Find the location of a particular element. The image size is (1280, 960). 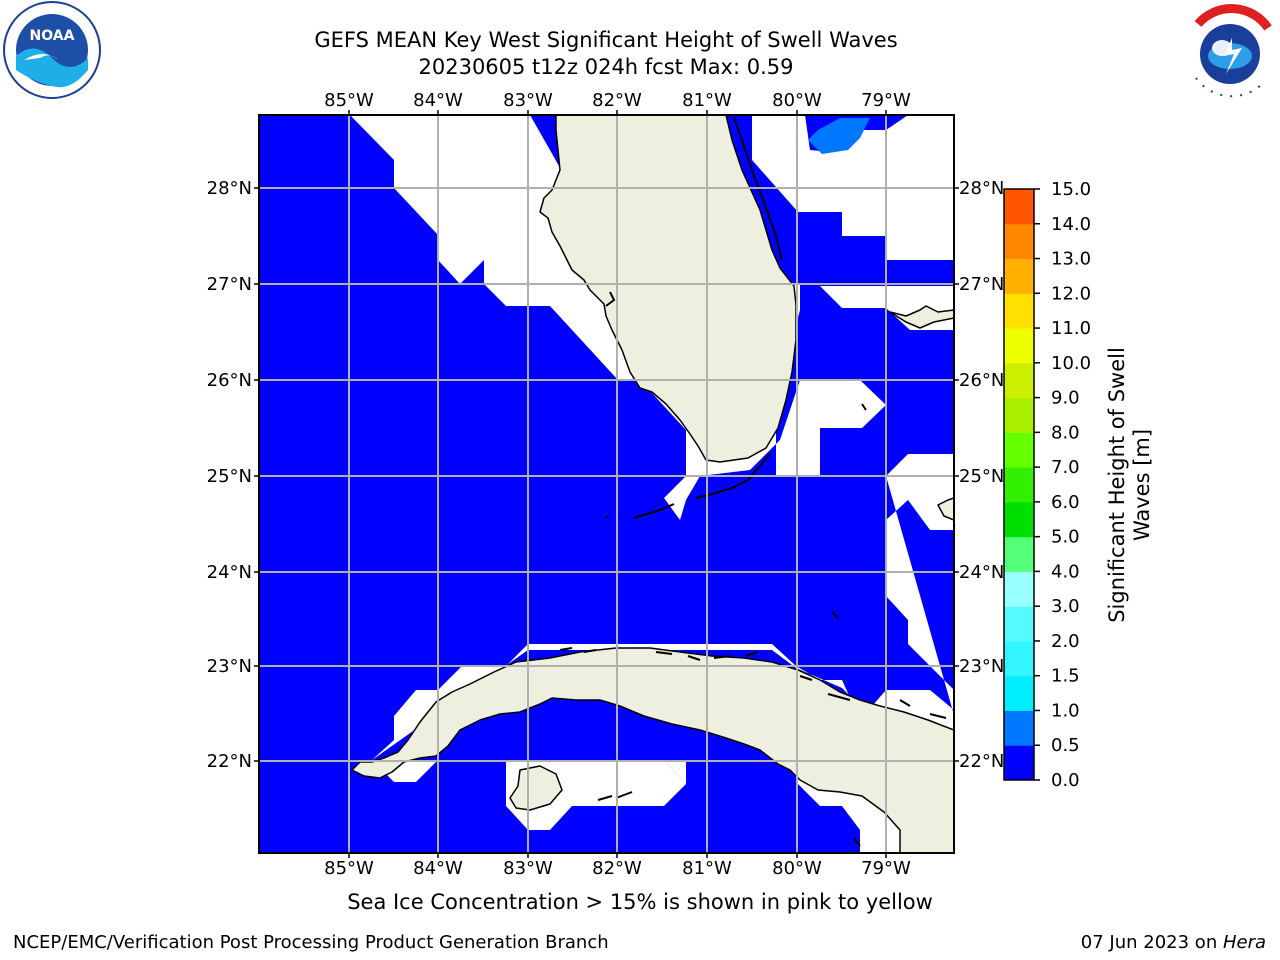

lat-tick-left: 27°N is located at coordinates (229, 284).